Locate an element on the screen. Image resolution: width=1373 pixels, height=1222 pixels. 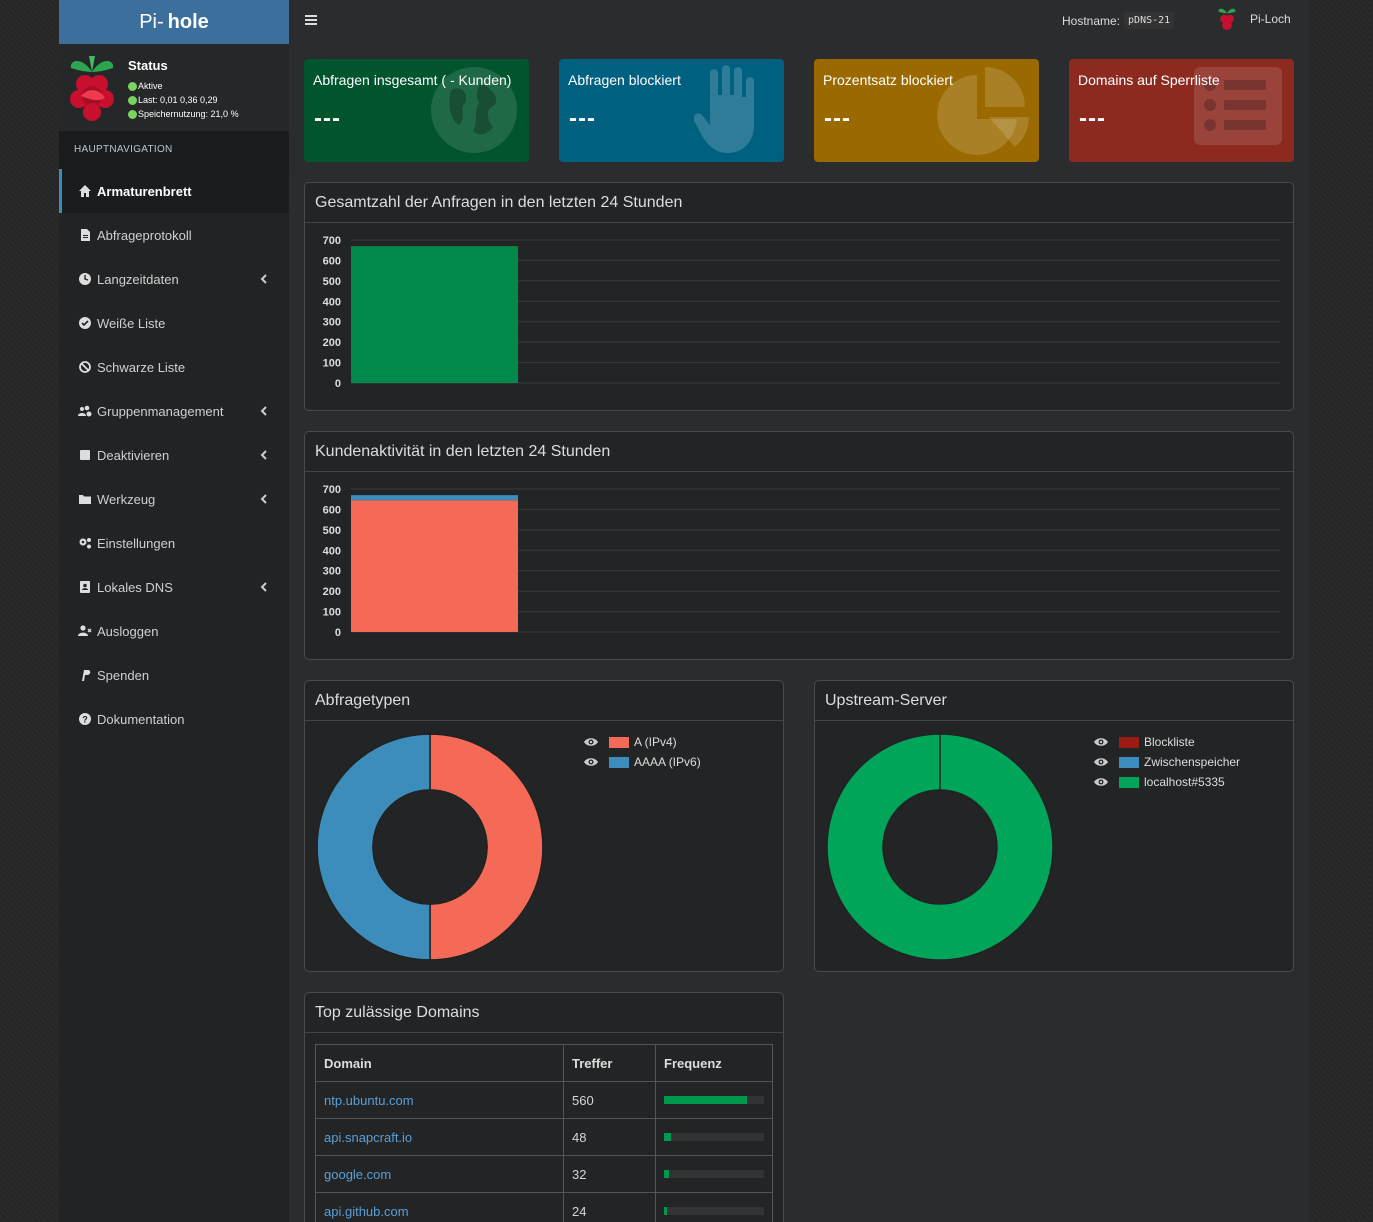
clients-chart-y-tick-label: 200 is located at coordinates (332, 592).